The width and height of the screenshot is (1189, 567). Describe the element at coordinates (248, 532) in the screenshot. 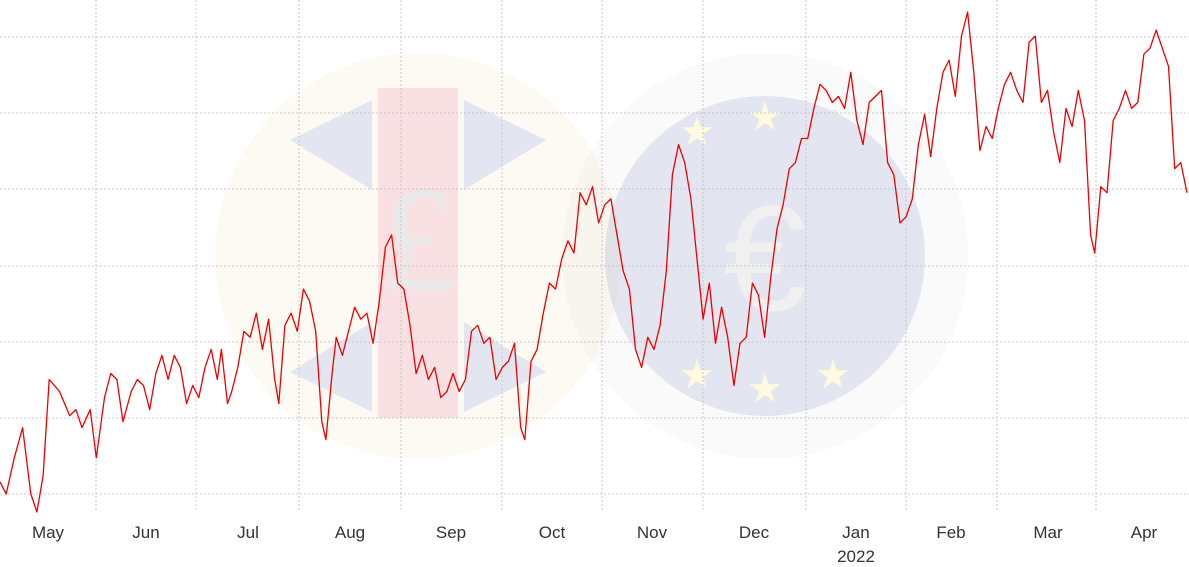

I see `x-tick-jul: Jul` at that location.